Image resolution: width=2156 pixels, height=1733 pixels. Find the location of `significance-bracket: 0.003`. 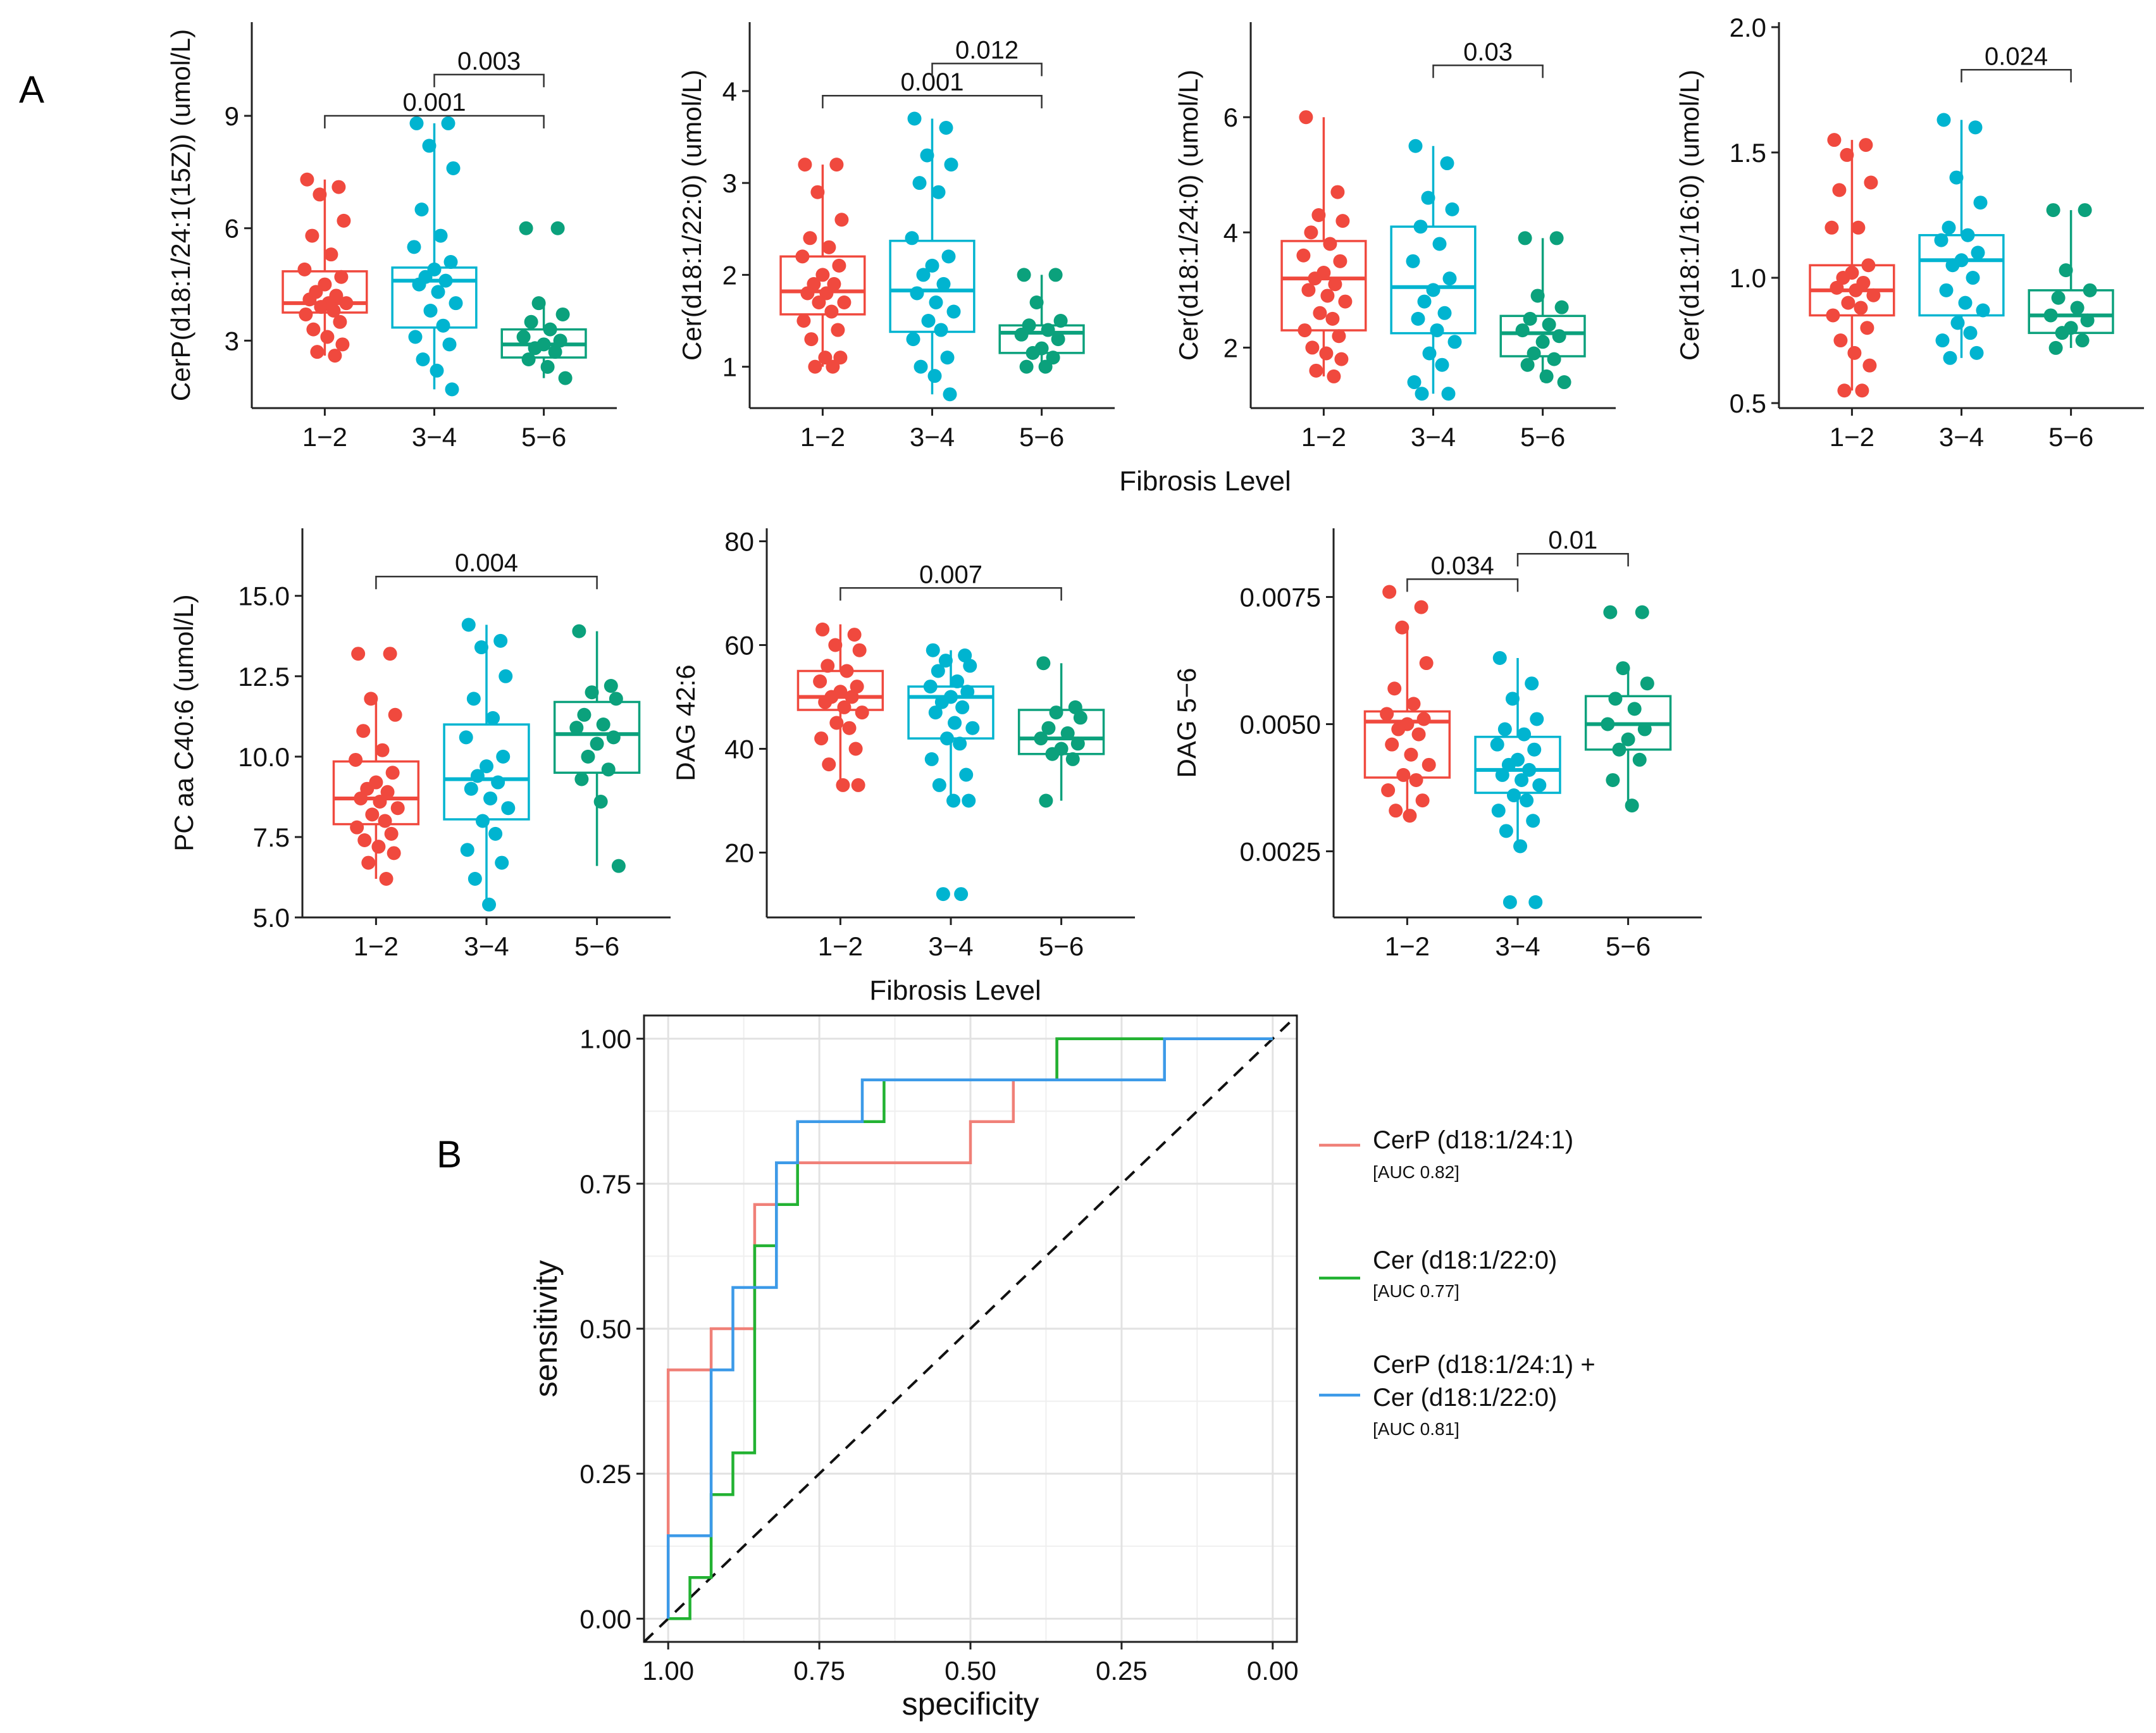

significance-bracket: 0.003 is located at coordinates (489, 67).